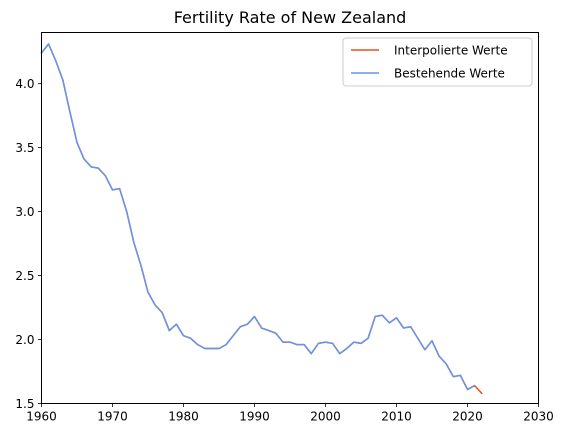  Describe the element at coordinates (451, 51) in the screenshot. I see `legend-label-interpolated: Interpolierte Werte` at that location.